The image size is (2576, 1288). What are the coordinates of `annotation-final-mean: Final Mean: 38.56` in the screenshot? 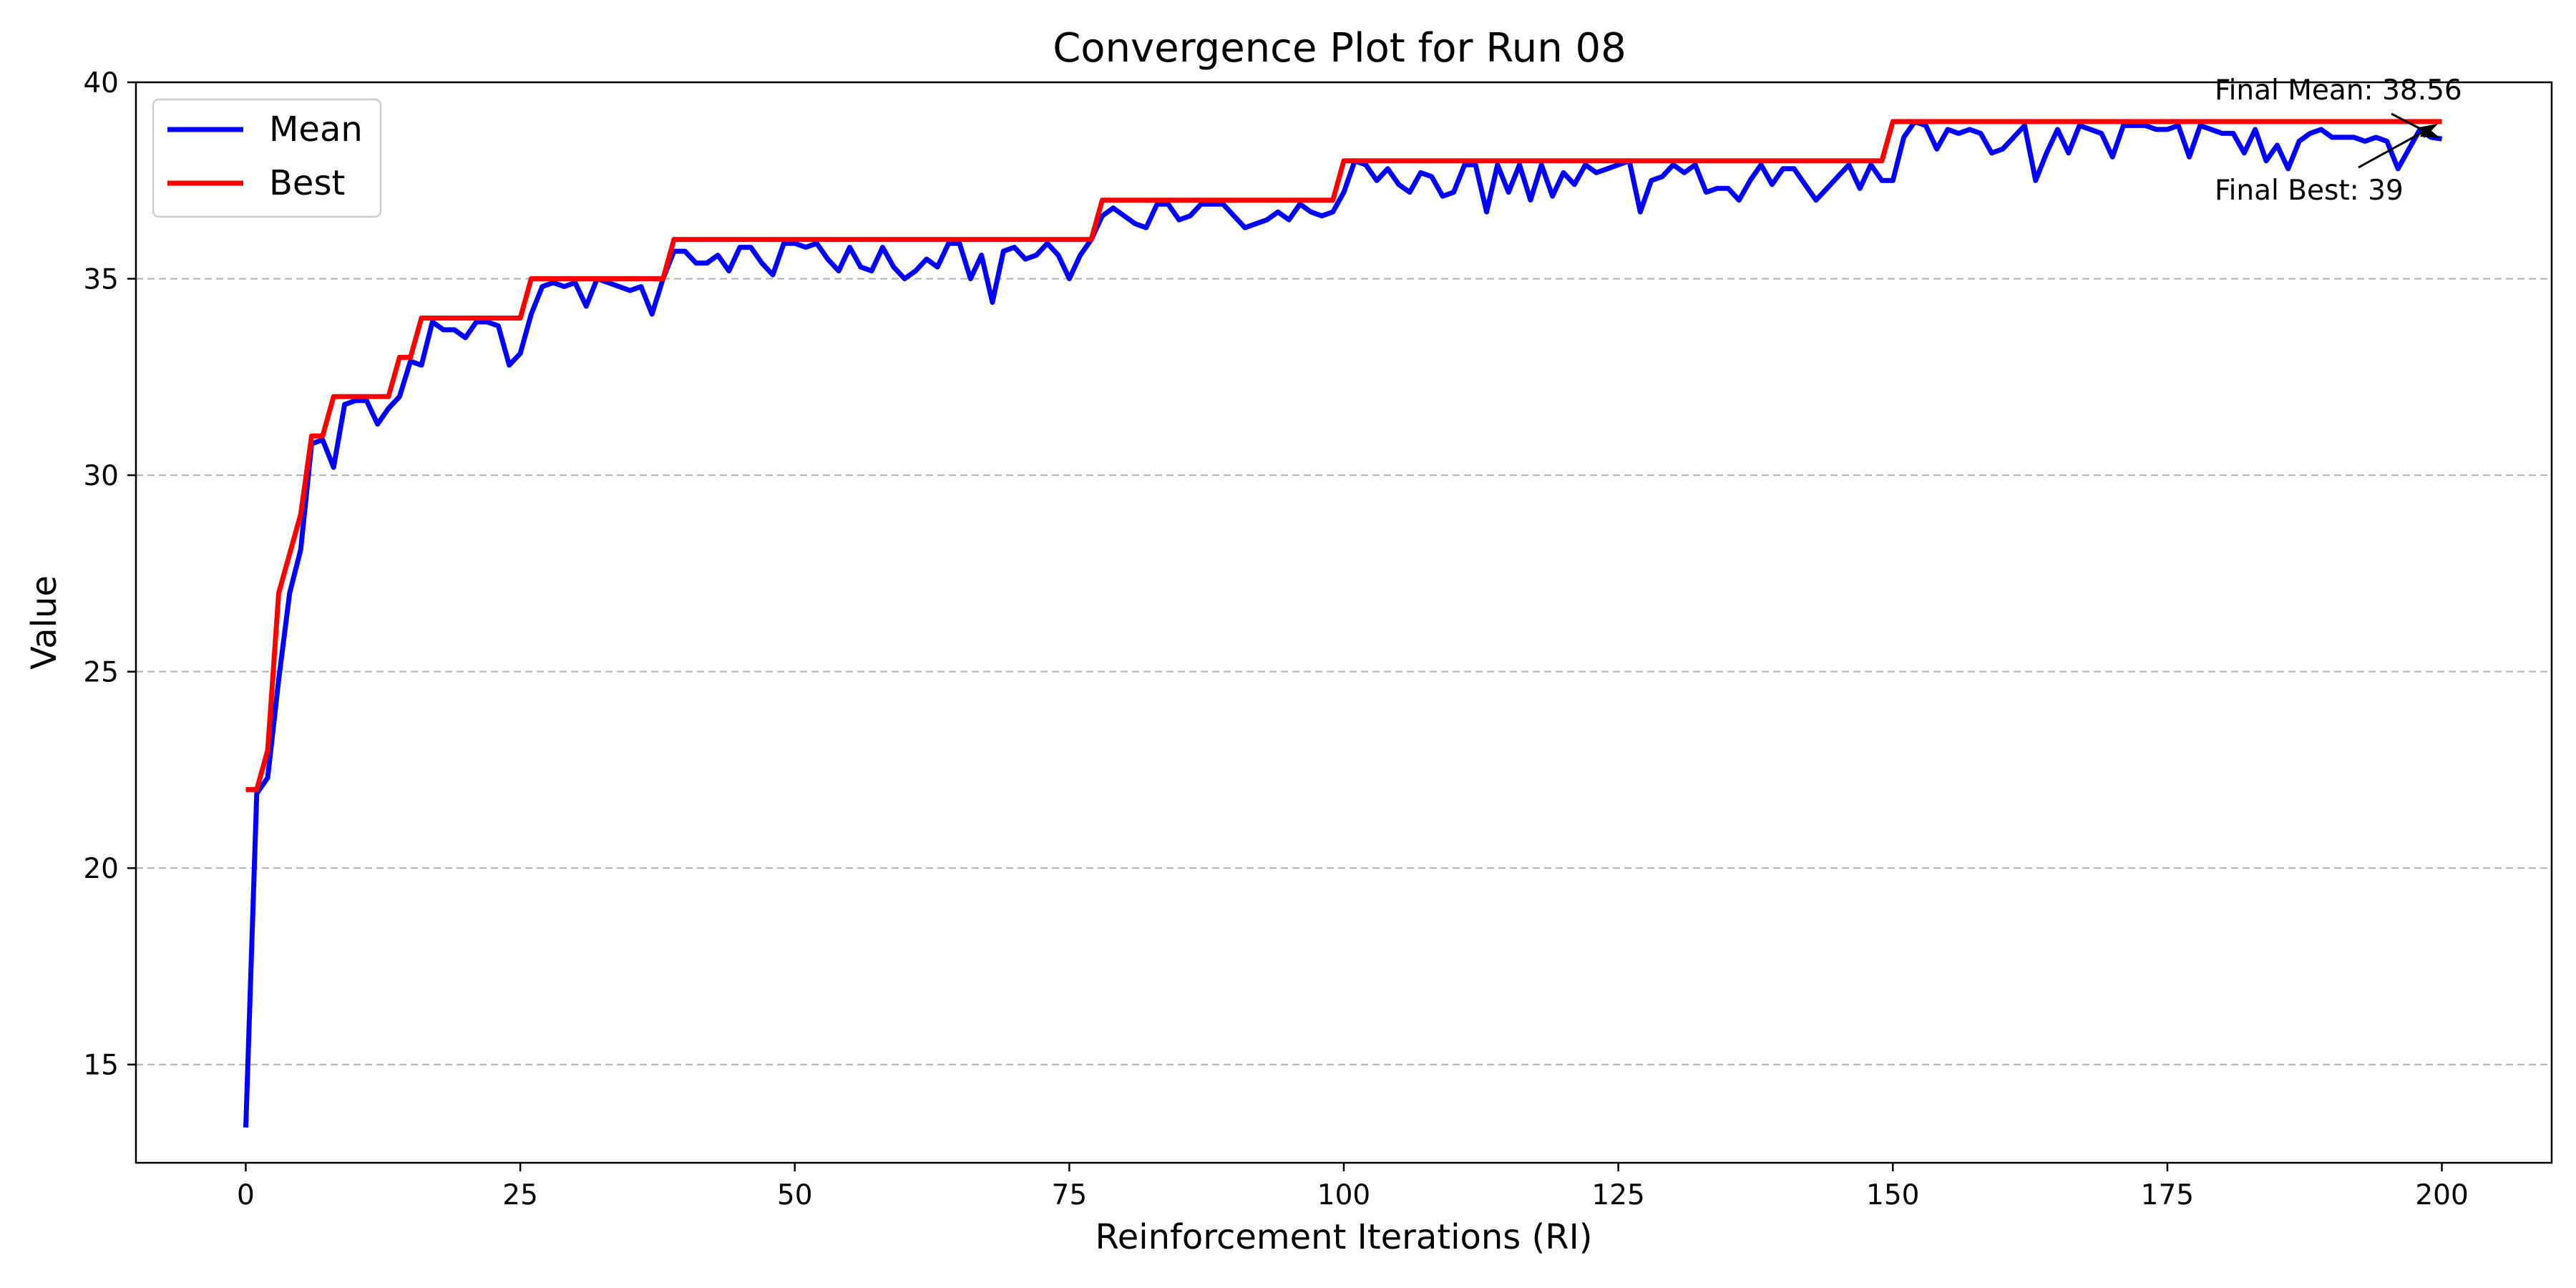 It's located at (2338, 90).